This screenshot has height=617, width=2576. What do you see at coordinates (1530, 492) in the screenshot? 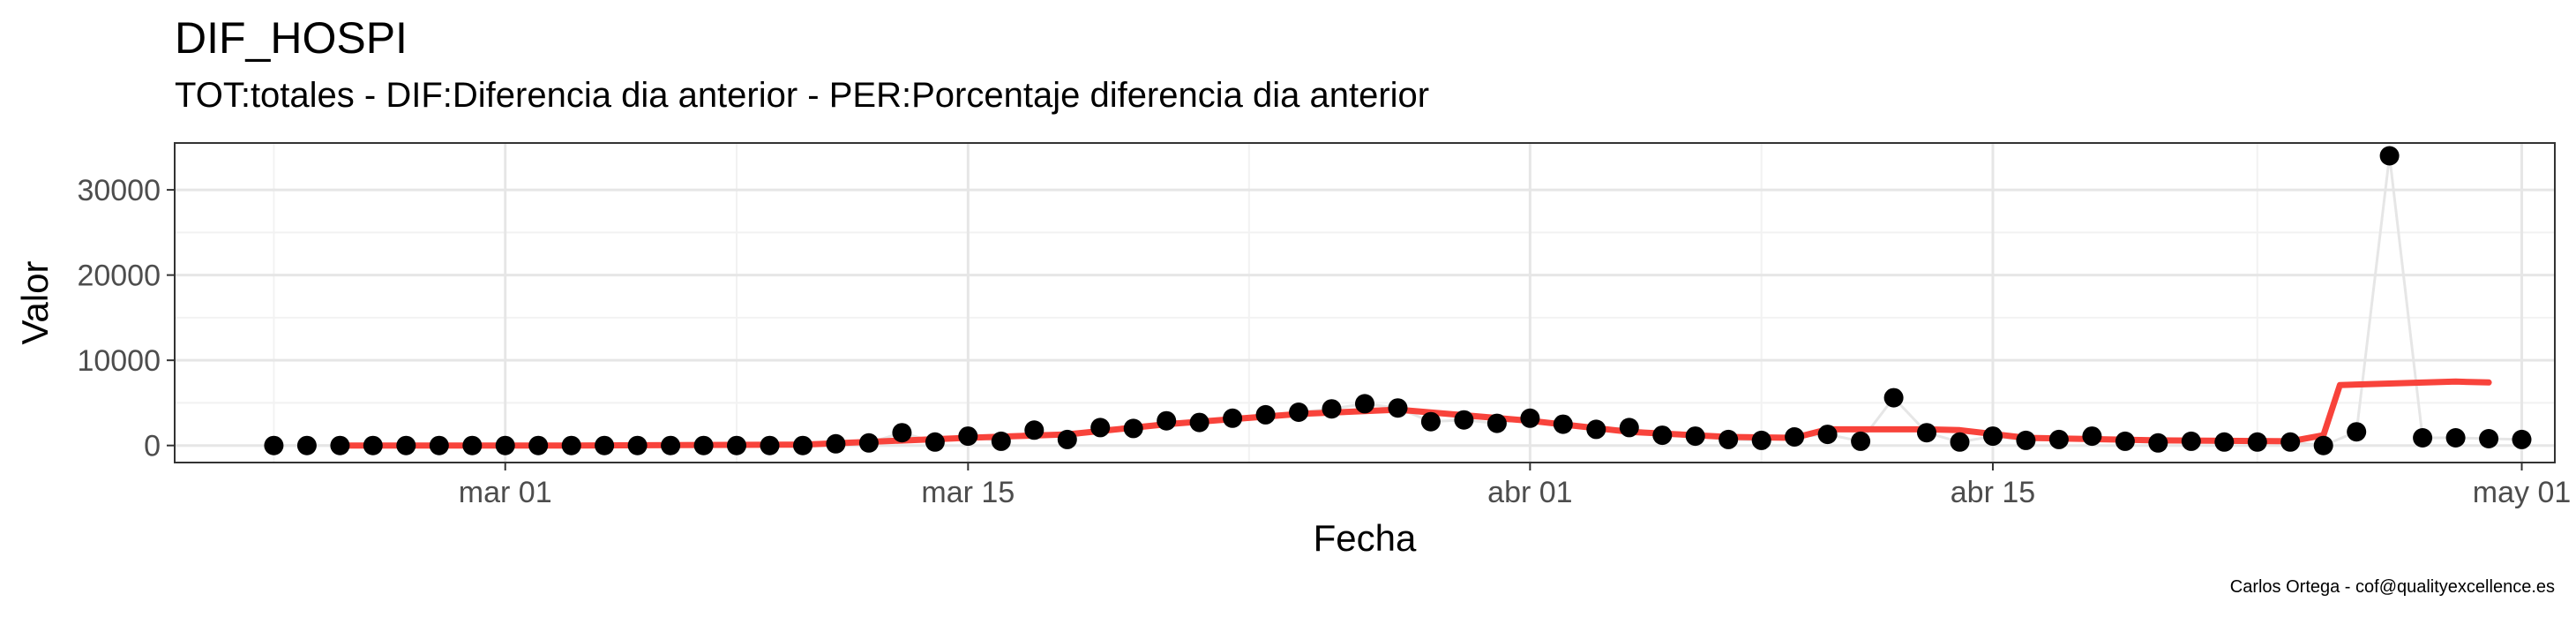
I see `x-tick-label: abr 01` at bounding box center [1530, 492].